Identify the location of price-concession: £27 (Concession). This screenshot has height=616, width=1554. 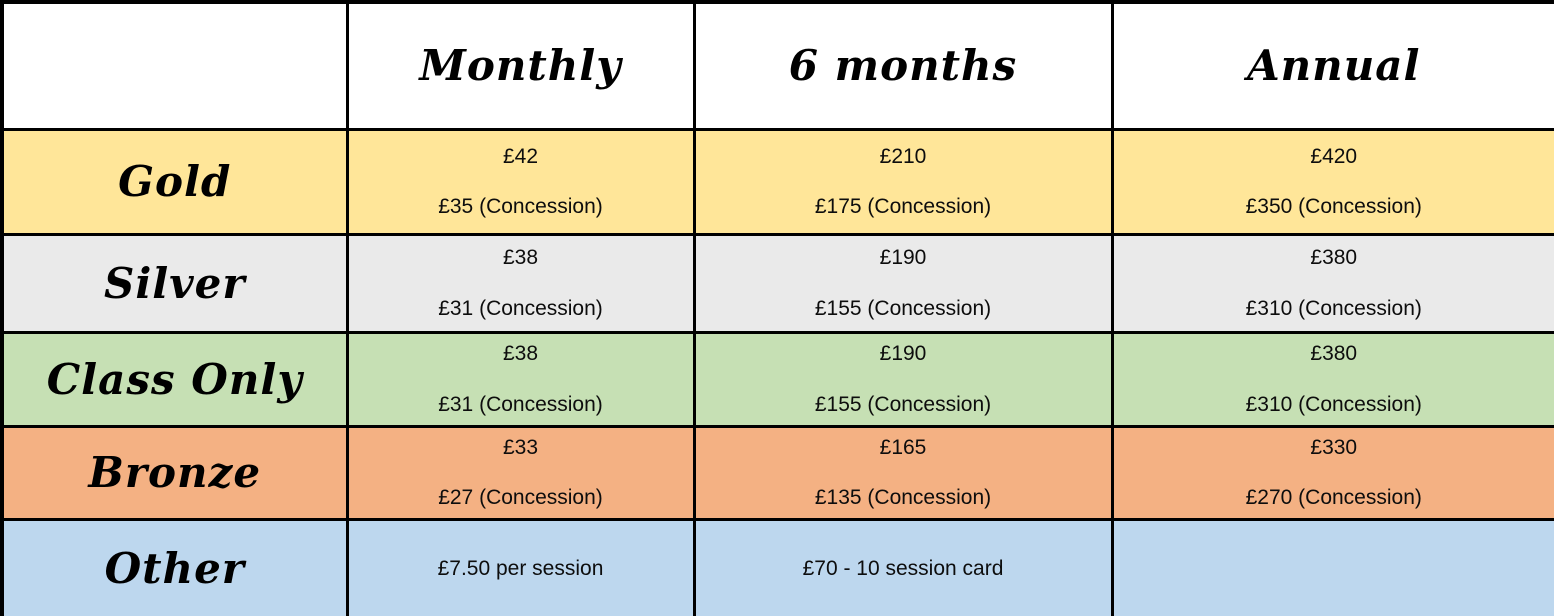
(520, 497).